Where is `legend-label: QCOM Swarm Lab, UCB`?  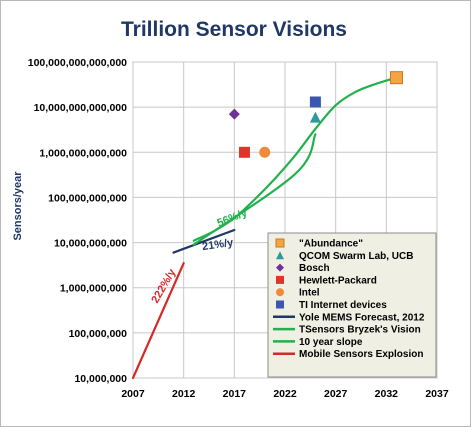 legend-label: QCOM Swarm Lab, UCB is located at coordinates (356, 256).